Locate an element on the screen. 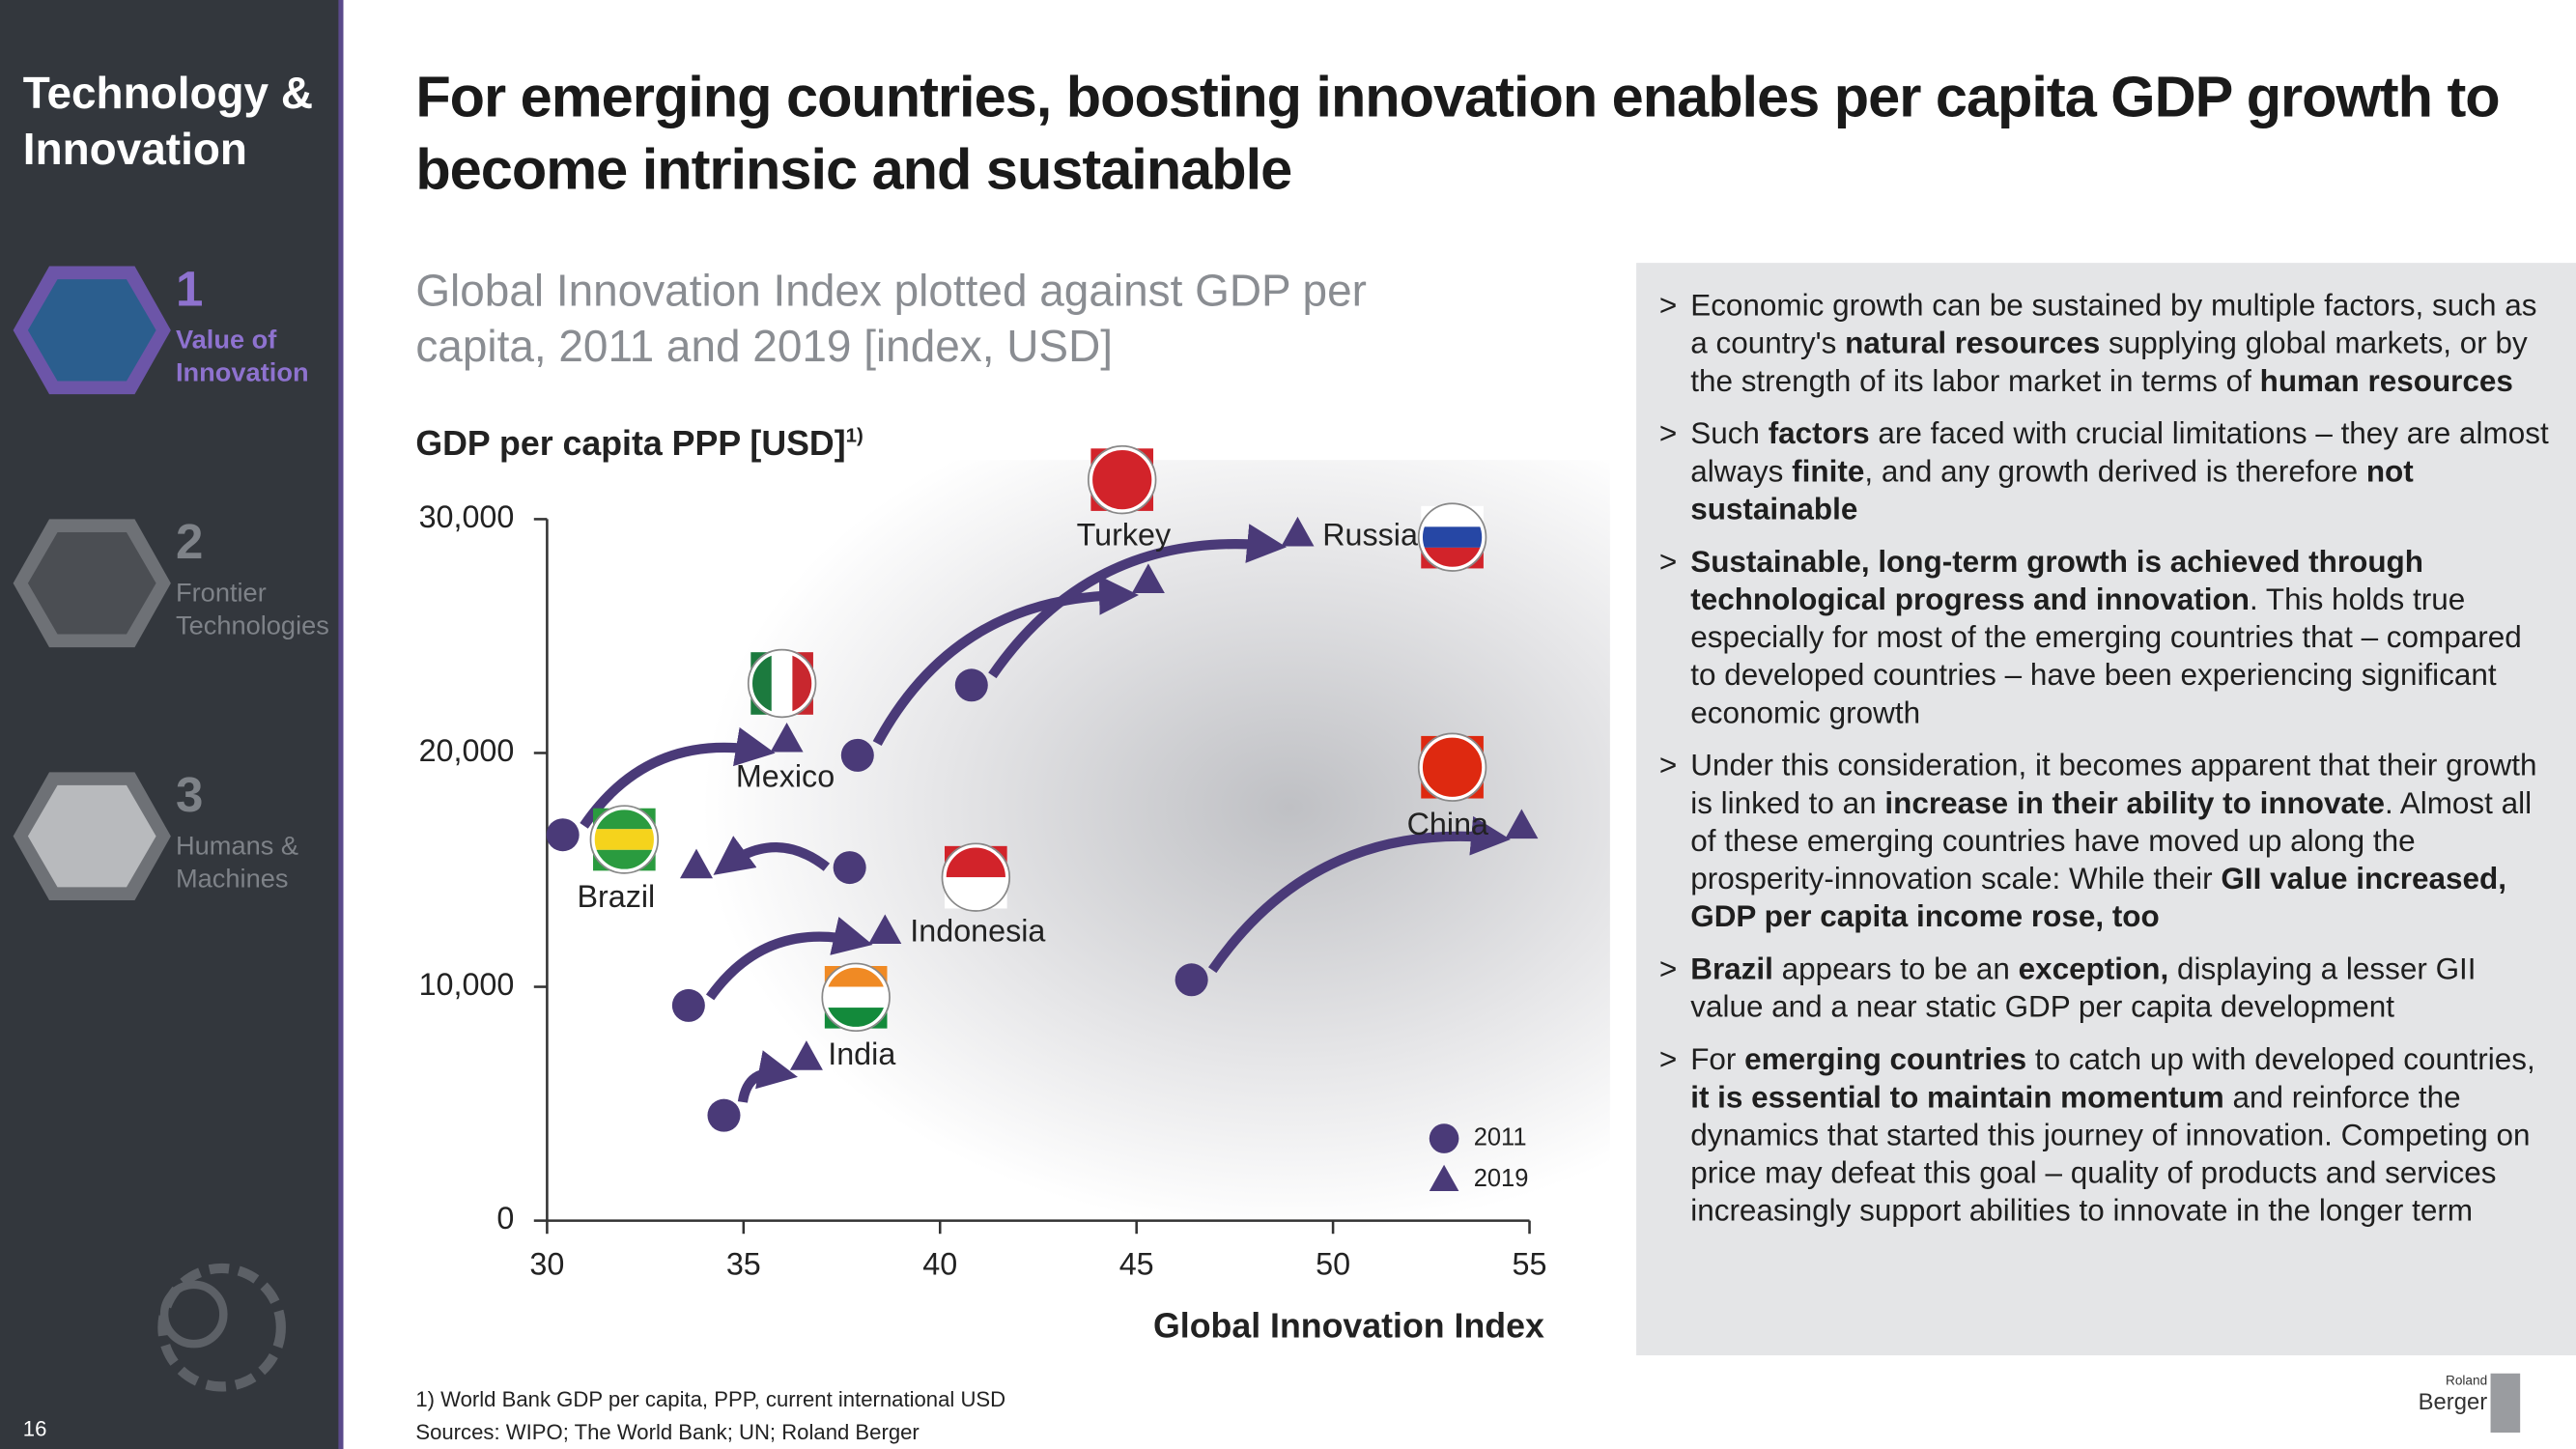  logo: Roland Berger is located at coordinates (2448, 1394).